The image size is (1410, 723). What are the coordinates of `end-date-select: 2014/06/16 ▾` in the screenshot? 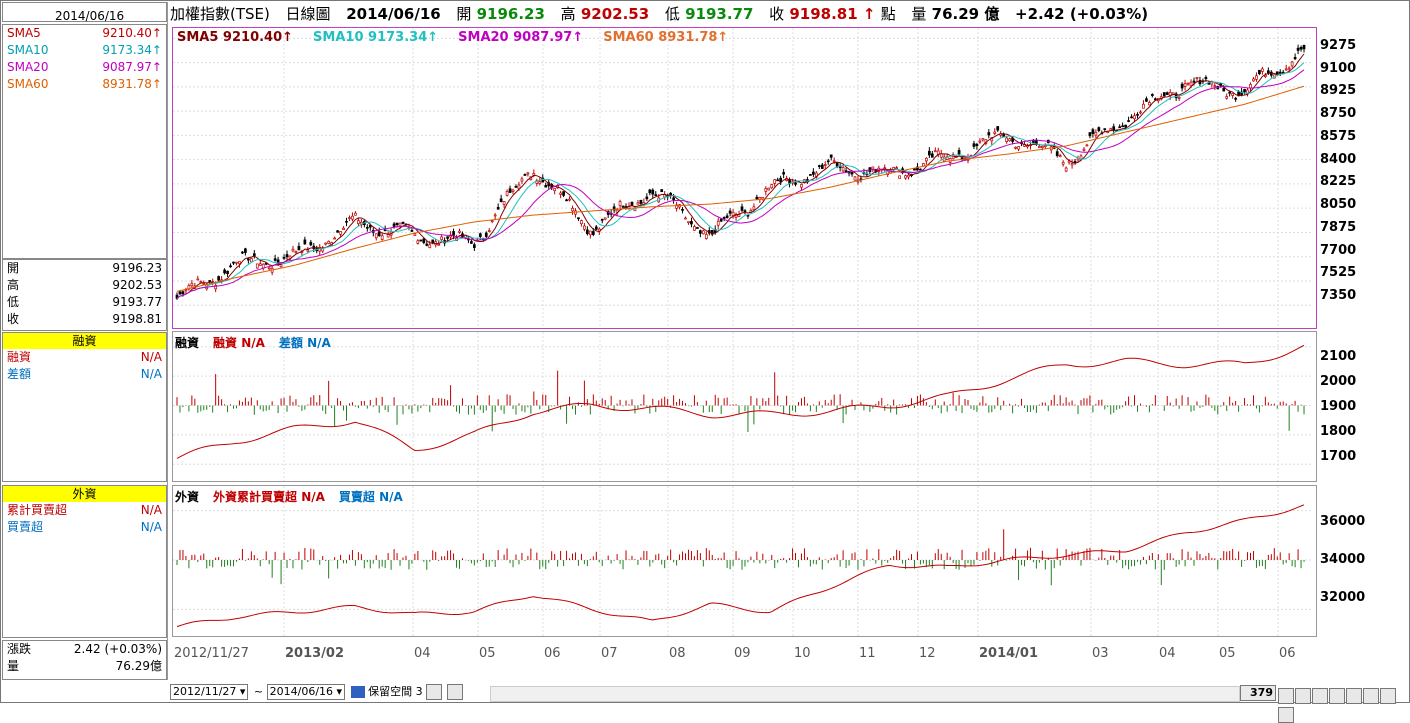 It's located at (306, 692).